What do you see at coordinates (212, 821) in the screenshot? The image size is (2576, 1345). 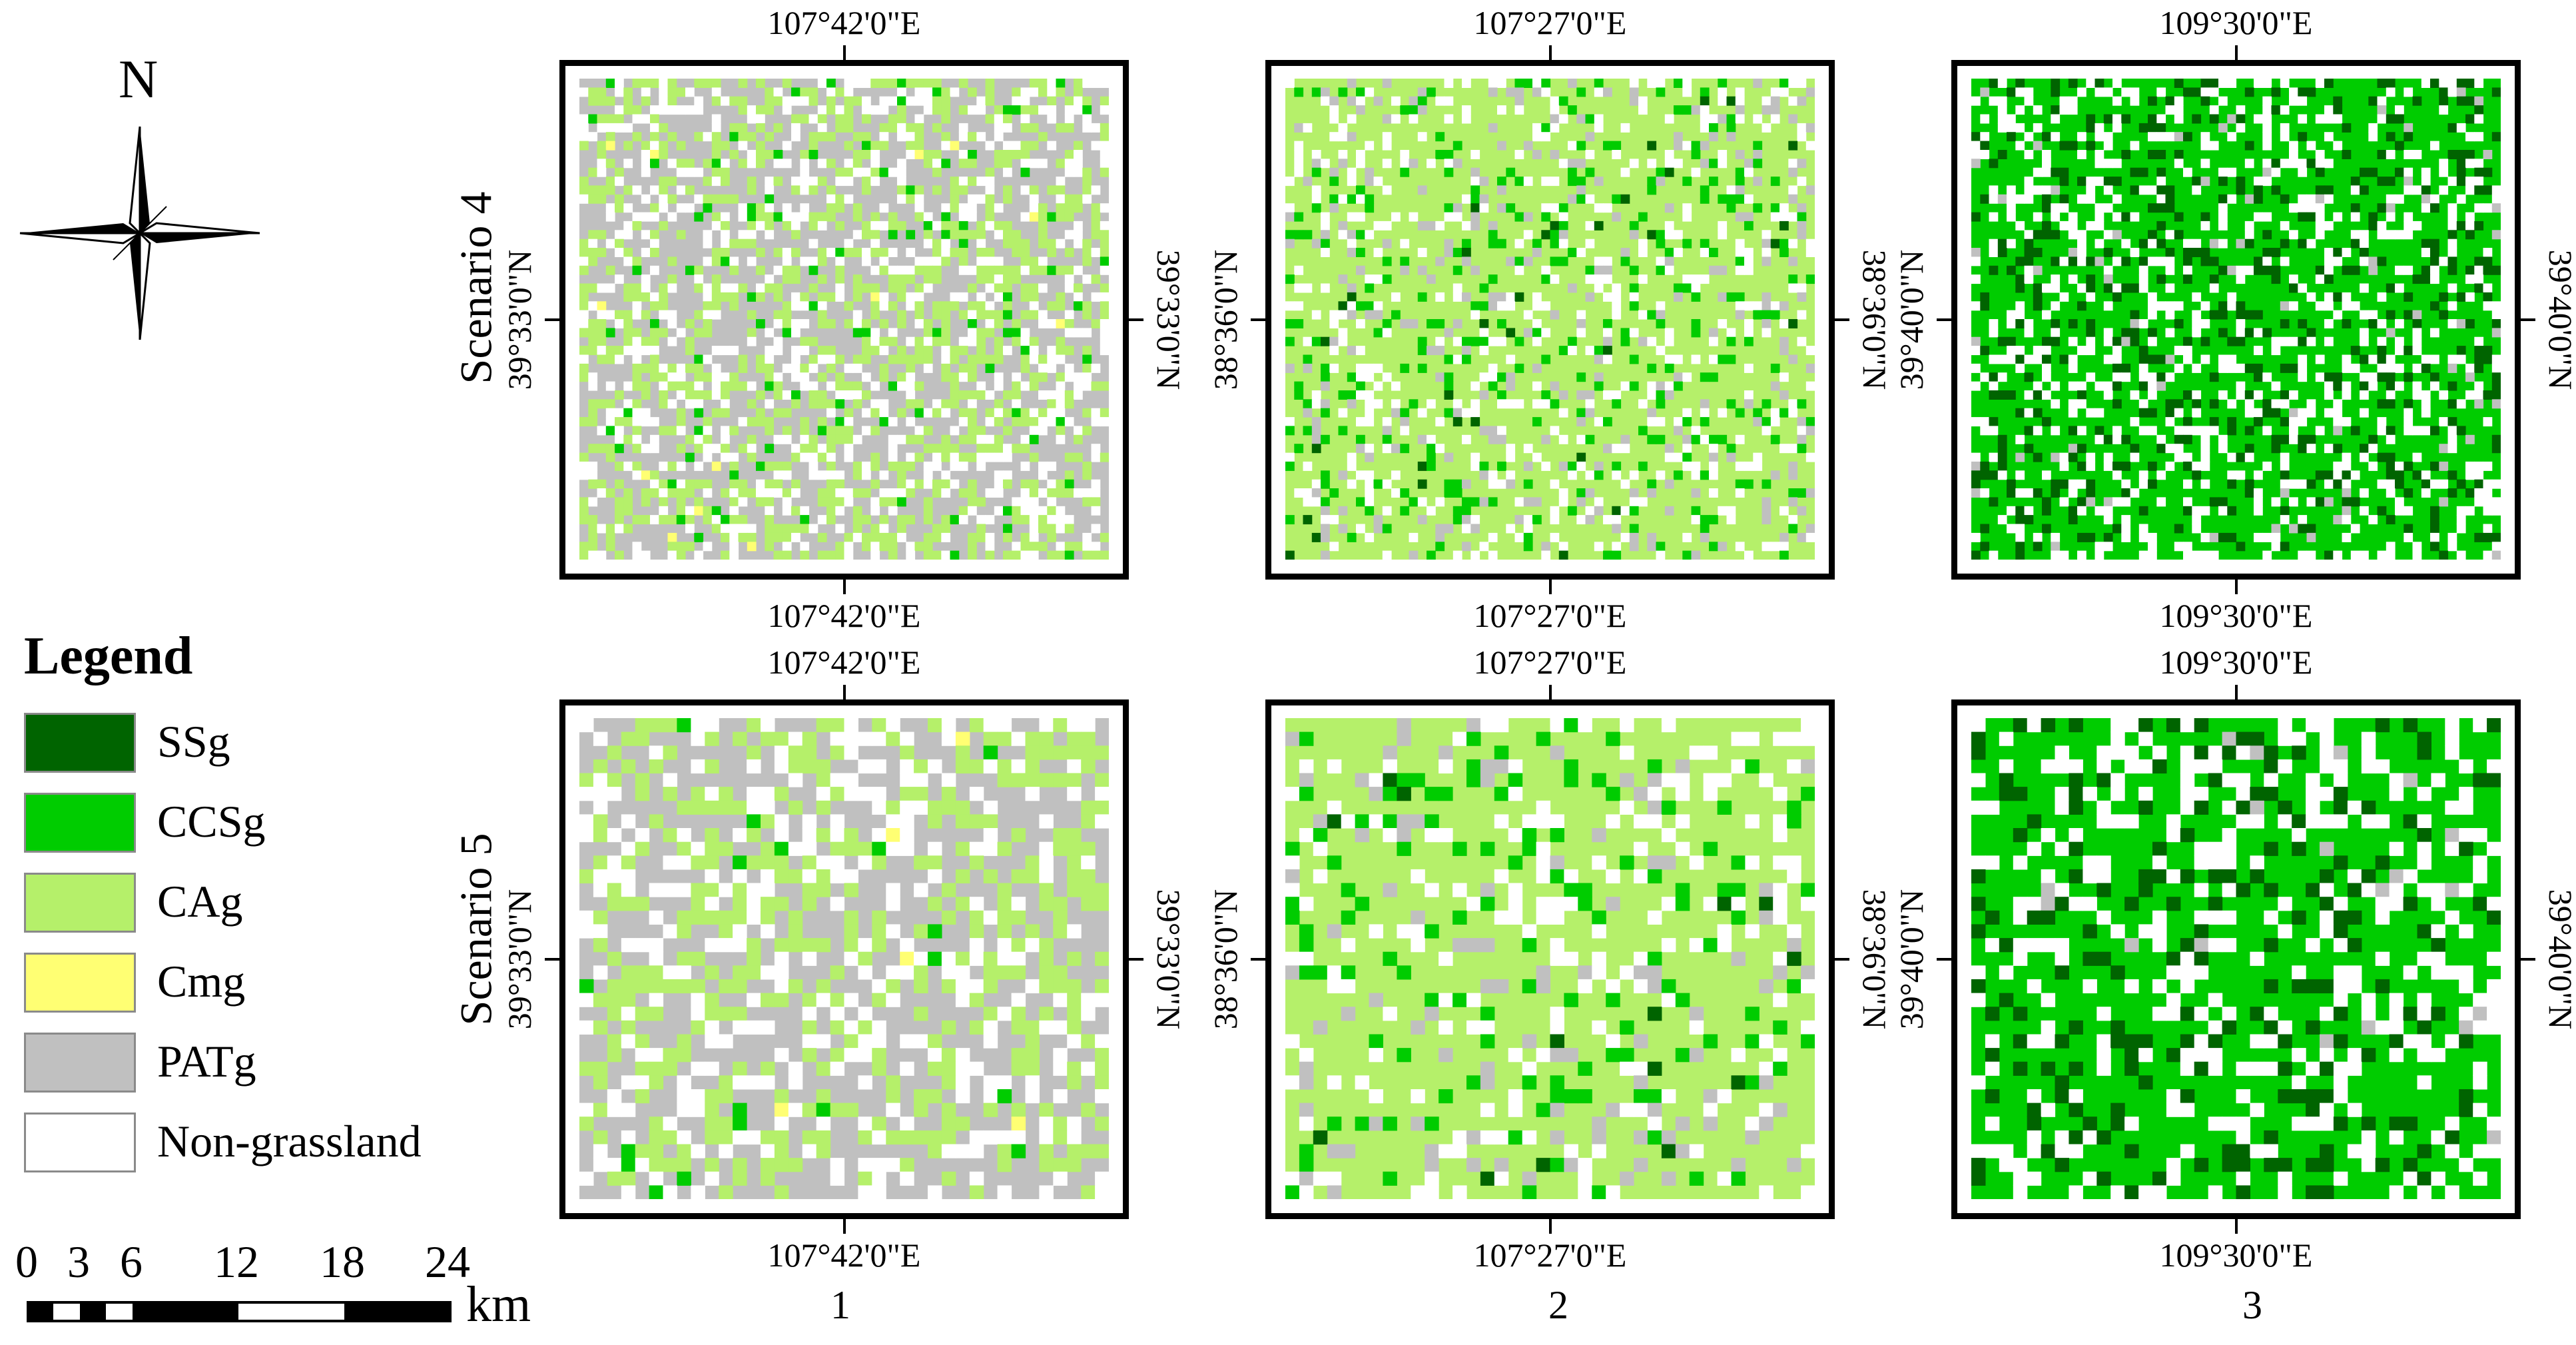 I see `legend-label: CCSg` at bounding box center [212, 821].